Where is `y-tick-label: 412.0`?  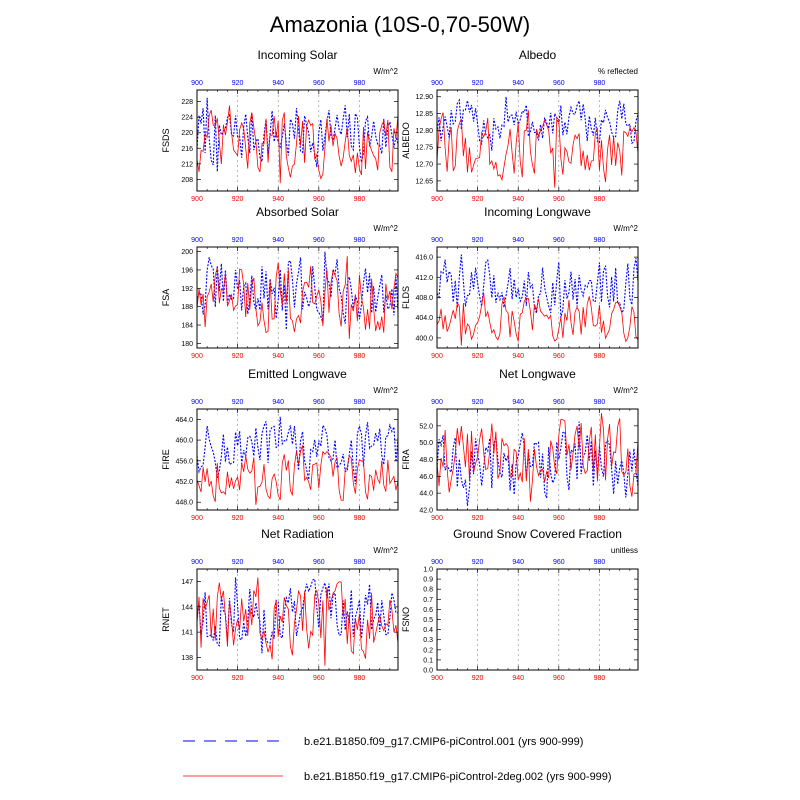 y-tick-label: 412.0 is located at coordinates (424, 278).